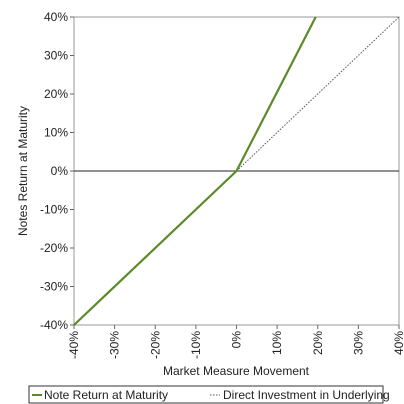 This screenshot has width=404, height=404. What do you see at coordinates (318, 343) in the screenshot?
I see `x-tick-label: 20%` at bounding box center [318, 343].